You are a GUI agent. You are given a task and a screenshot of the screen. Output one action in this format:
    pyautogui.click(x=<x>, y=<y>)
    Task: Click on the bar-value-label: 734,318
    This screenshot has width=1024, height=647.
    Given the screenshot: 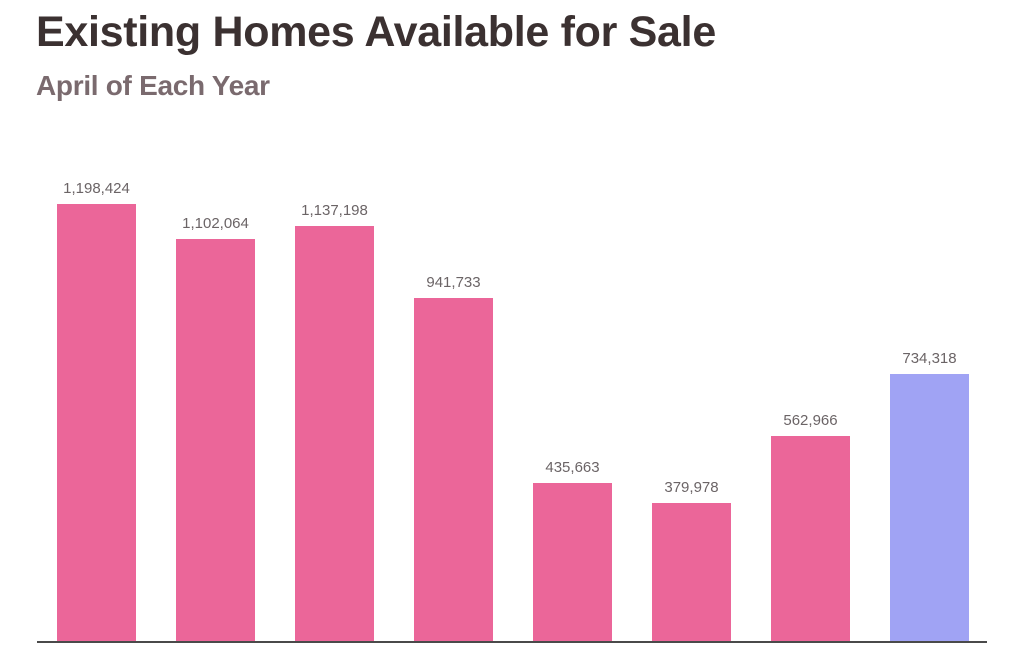 What is the action you would take?
    pyautogui.click(x=929, y=358)
    